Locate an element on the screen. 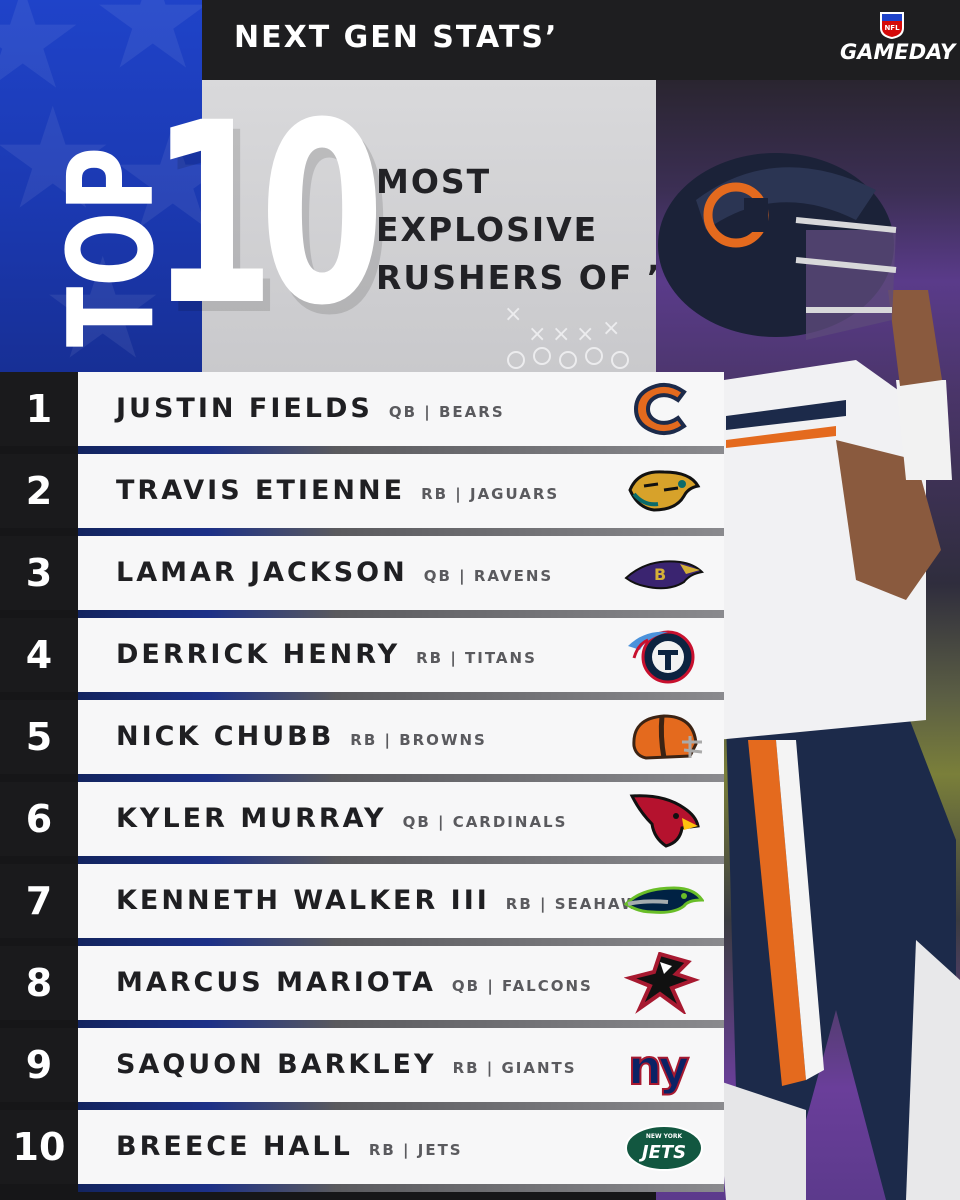 The image size is (960, 1200). bears-logo is located at coordinates (664, 409).